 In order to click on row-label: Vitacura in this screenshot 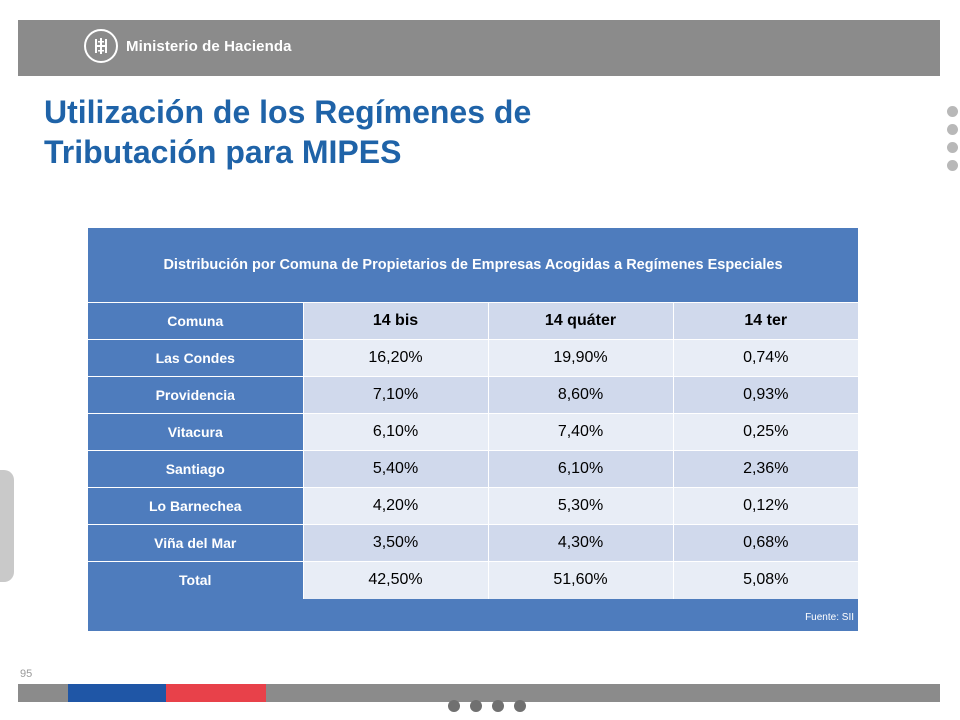, I will do `click(195, 432)`.